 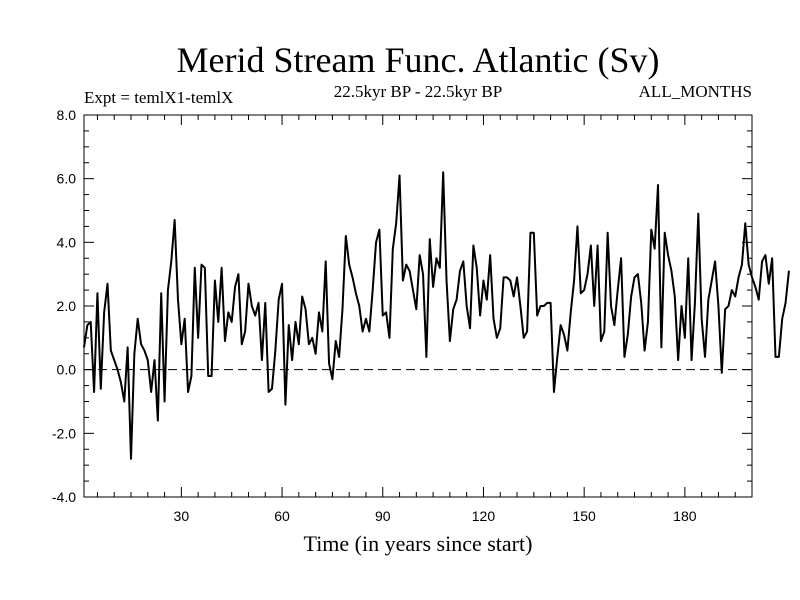 What do you see at coordinates (64, 497) in the screenshot?
I see `y-tick-label: -4.0` at bounding box center [64, 497].